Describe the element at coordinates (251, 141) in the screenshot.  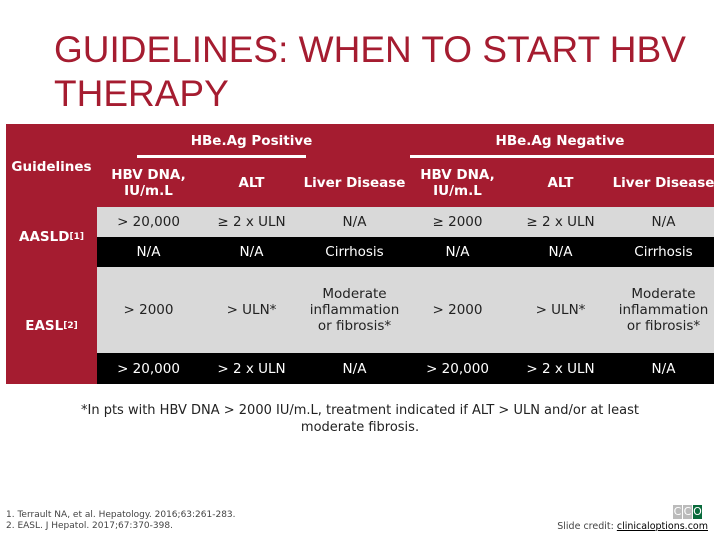
I see `group-header-positive: HBe.Ag Positive` at that location.